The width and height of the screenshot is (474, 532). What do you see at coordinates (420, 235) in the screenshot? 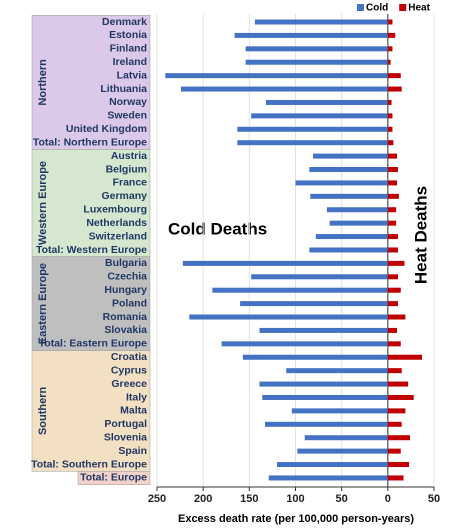
I see `annotation: Heat Deaths` at bounding box center [420, 235].